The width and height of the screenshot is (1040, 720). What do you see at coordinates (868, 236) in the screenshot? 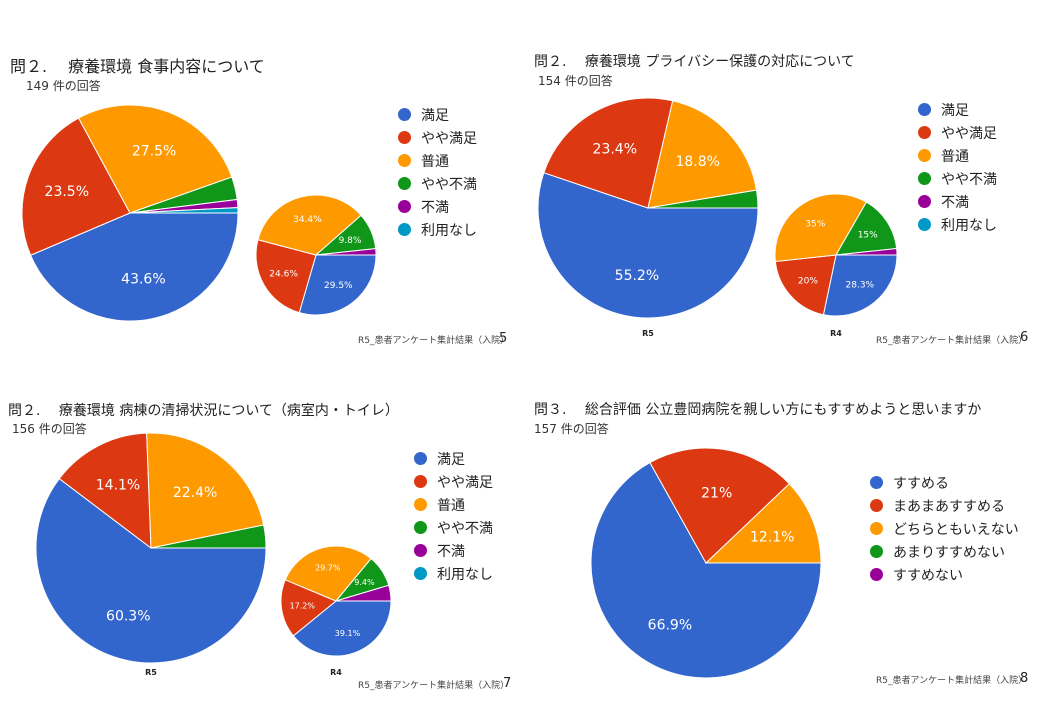
I see `slice-data-label: 15%` at bounding box center [868, 236].